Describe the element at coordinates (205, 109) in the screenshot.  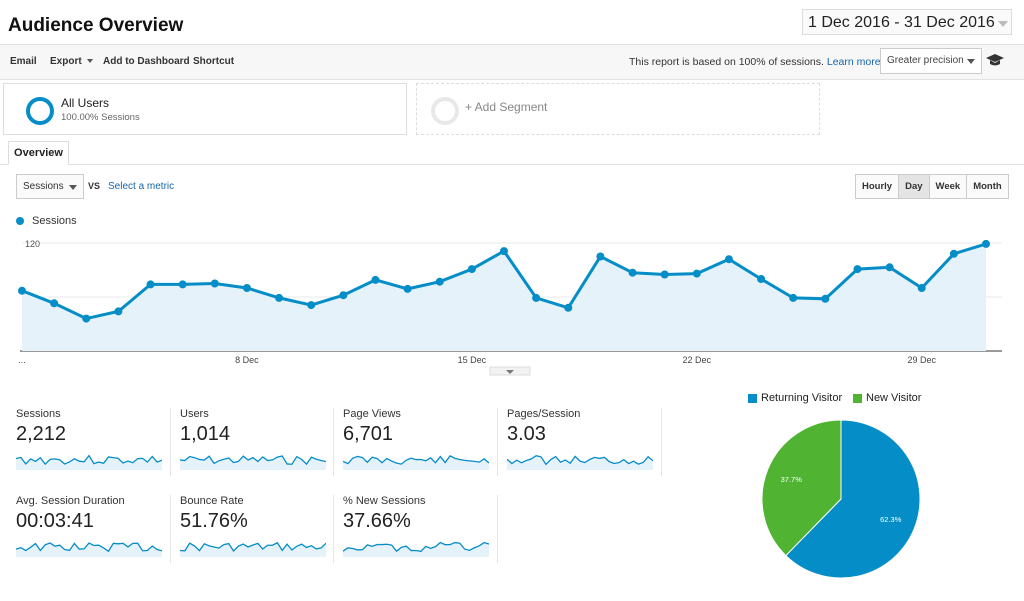
I see `segment-all-users: All Users 100.00% Sessions` at that location.